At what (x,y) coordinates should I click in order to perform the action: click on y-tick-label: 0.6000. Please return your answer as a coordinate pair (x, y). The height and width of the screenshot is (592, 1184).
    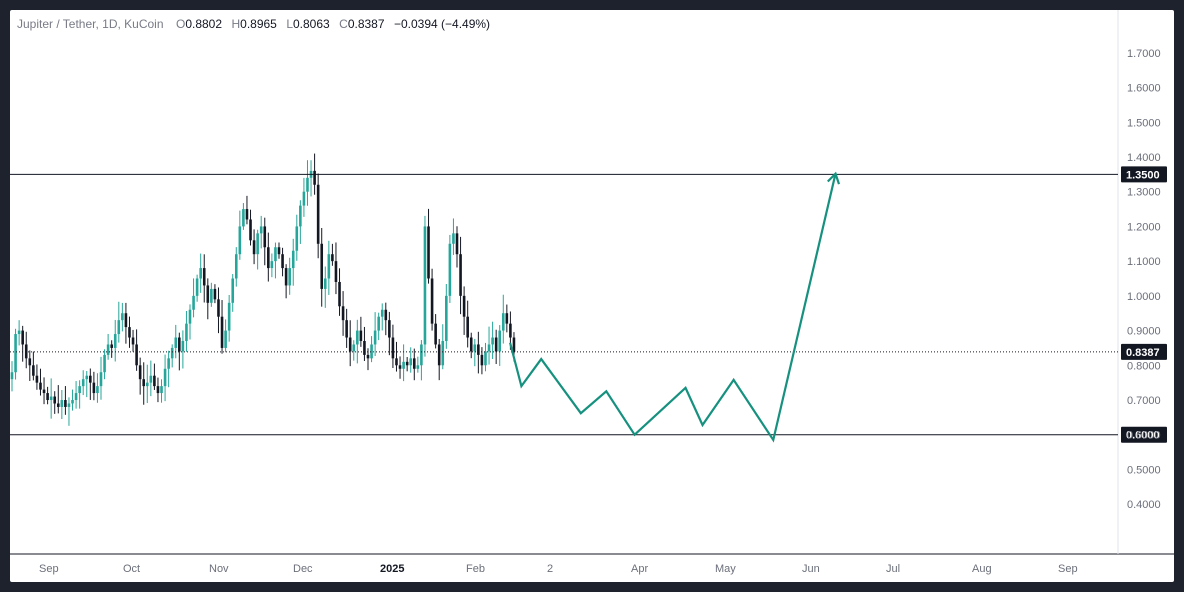
    Looking at the image, I should click on (1144, 436).